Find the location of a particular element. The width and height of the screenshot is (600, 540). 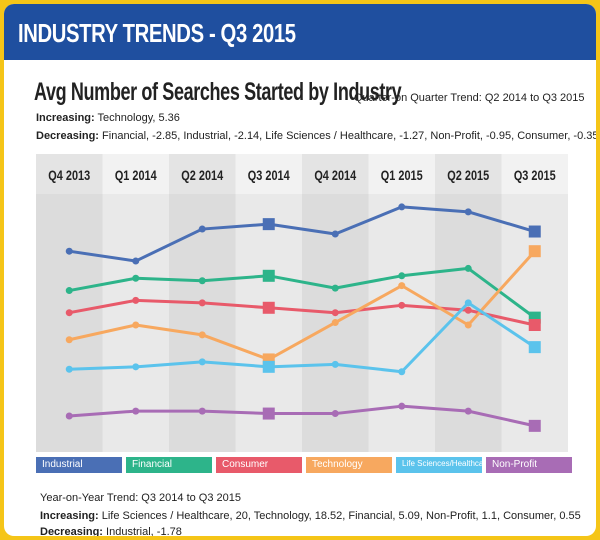

yoy-increasing-label: Increasing: is located at coordinates (69, 516).